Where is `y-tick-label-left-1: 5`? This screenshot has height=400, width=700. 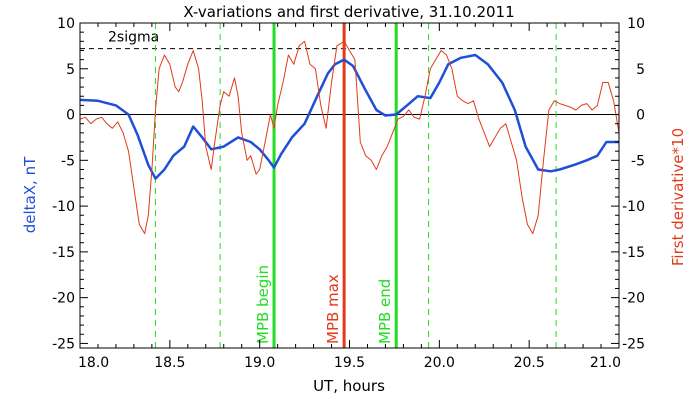
y-tick-label-left-1: 5 is located at coordinates (70, 70).